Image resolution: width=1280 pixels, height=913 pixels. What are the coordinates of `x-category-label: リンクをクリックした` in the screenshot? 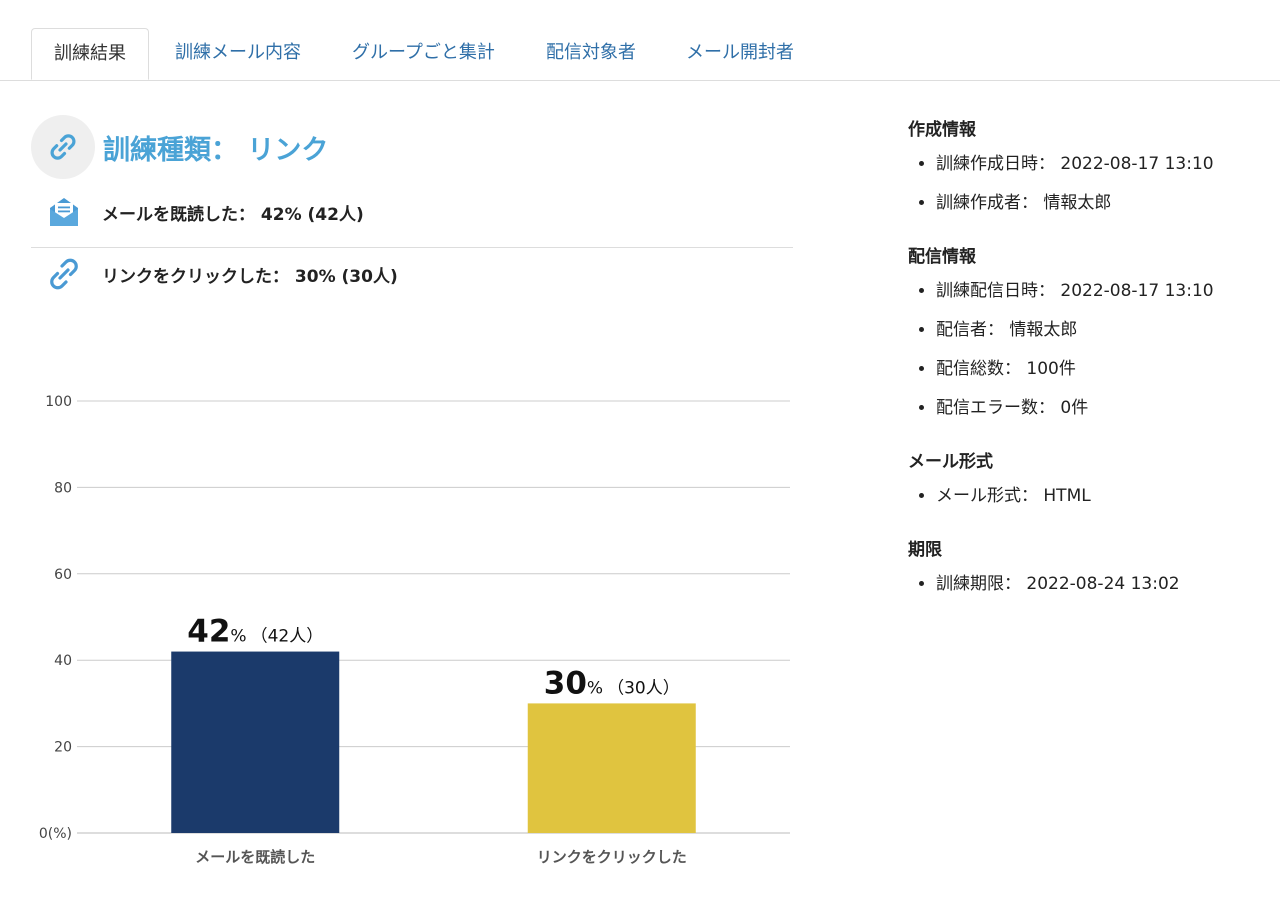 It's located at (612, 857).